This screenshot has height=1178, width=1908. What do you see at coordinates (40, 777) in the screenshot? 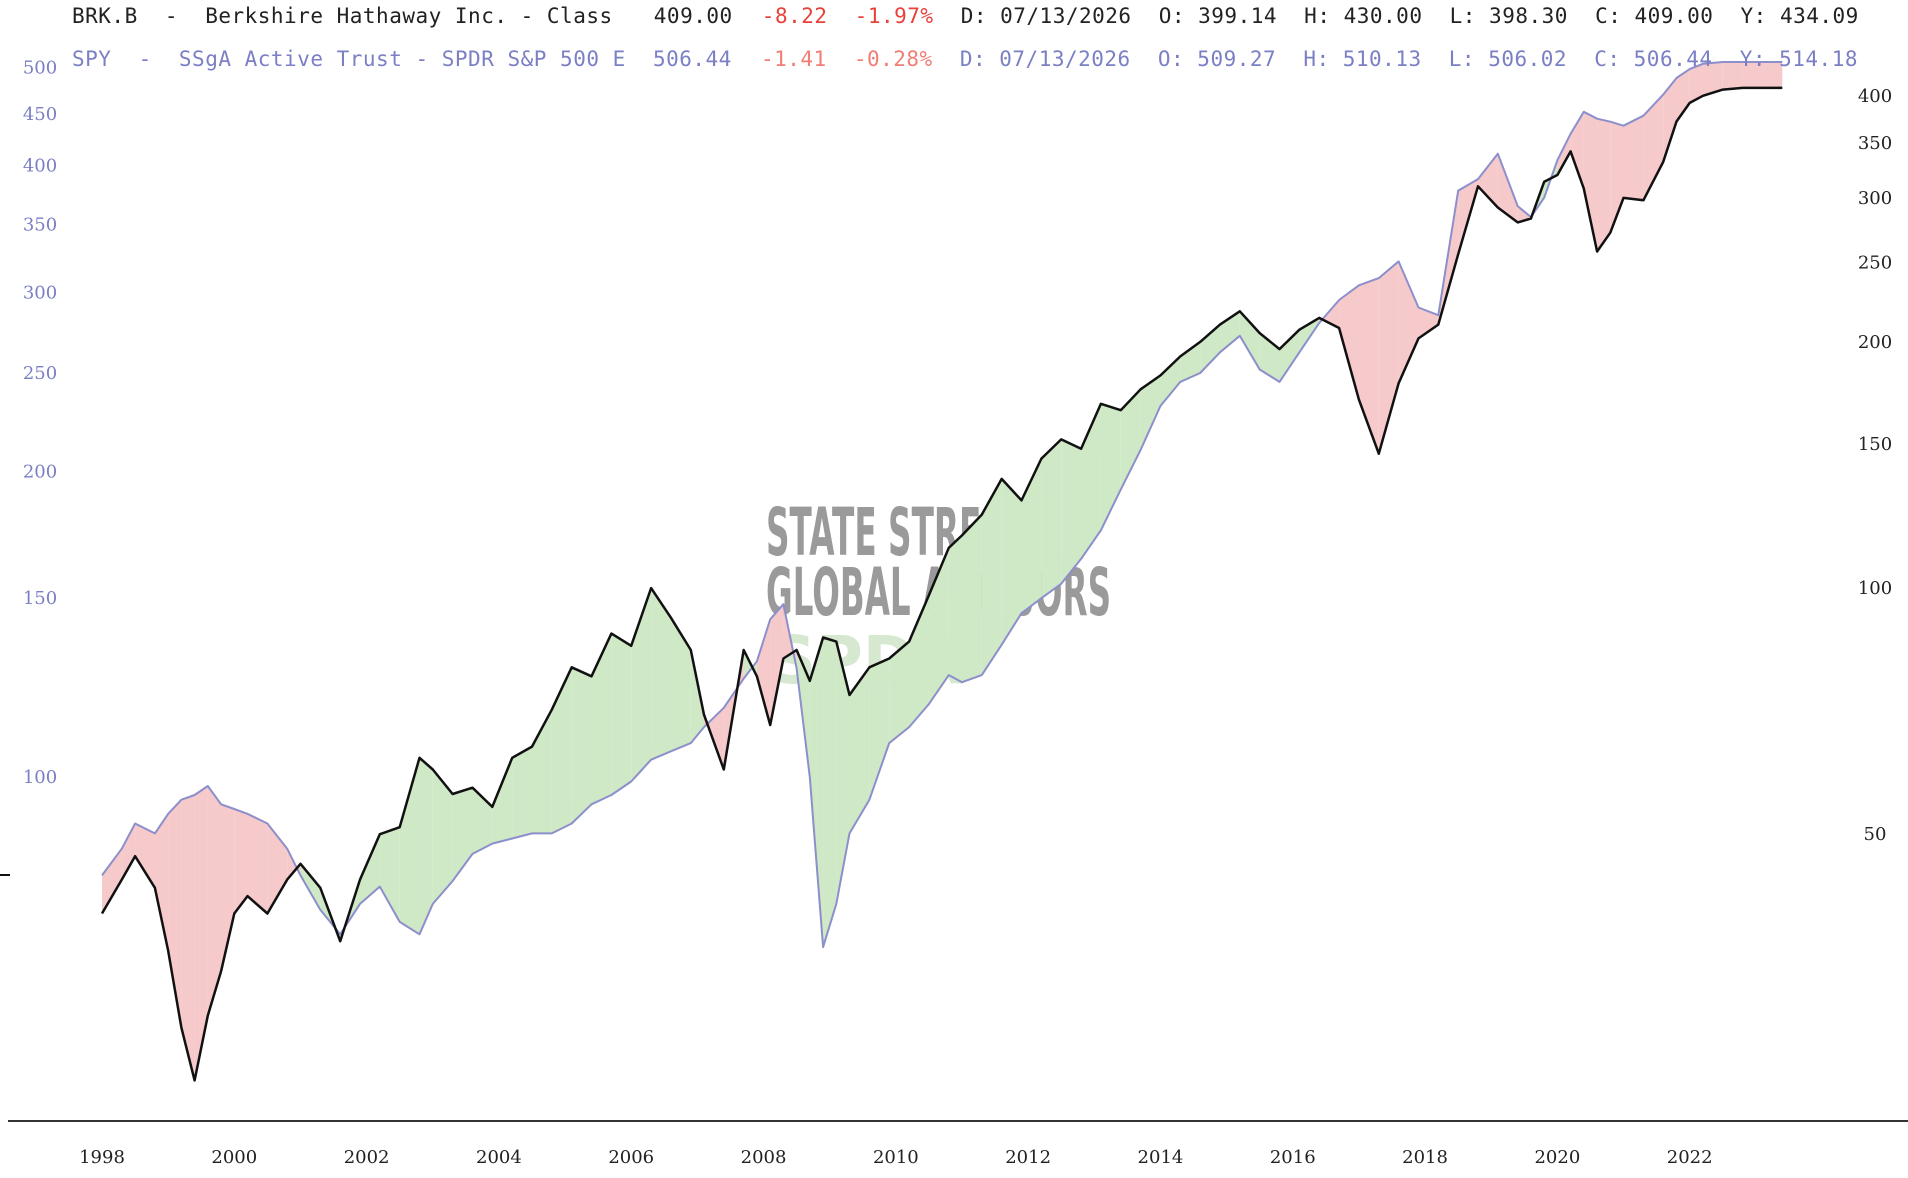
I see `y-left-tick-label: 100` at bounding box center [40, 777].